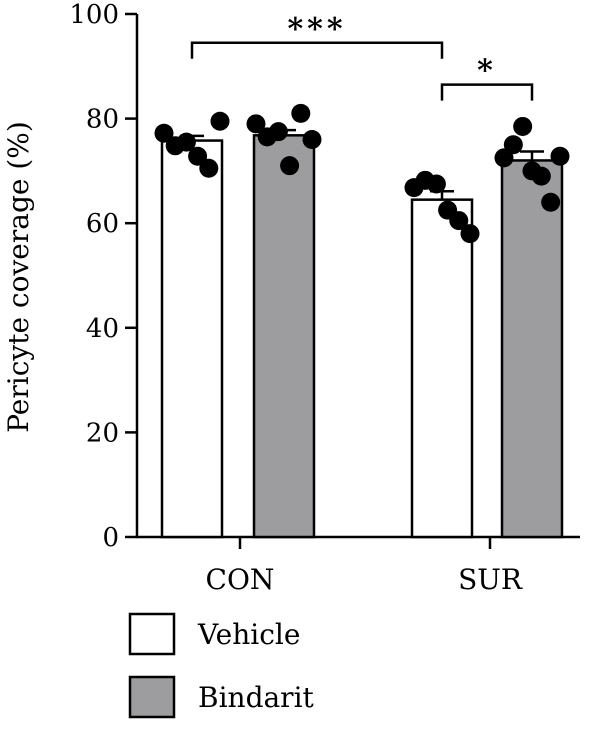 This screenshot has width=600, height=738. I want to click on bar-bindarit-sur, so click(532, 349).